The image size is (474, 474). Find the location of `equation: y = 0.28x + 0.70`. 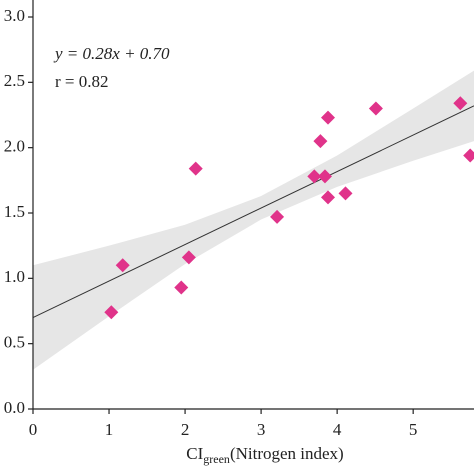

equation: y = 0.28x + 0.70 is located at coordinates (111, 53).